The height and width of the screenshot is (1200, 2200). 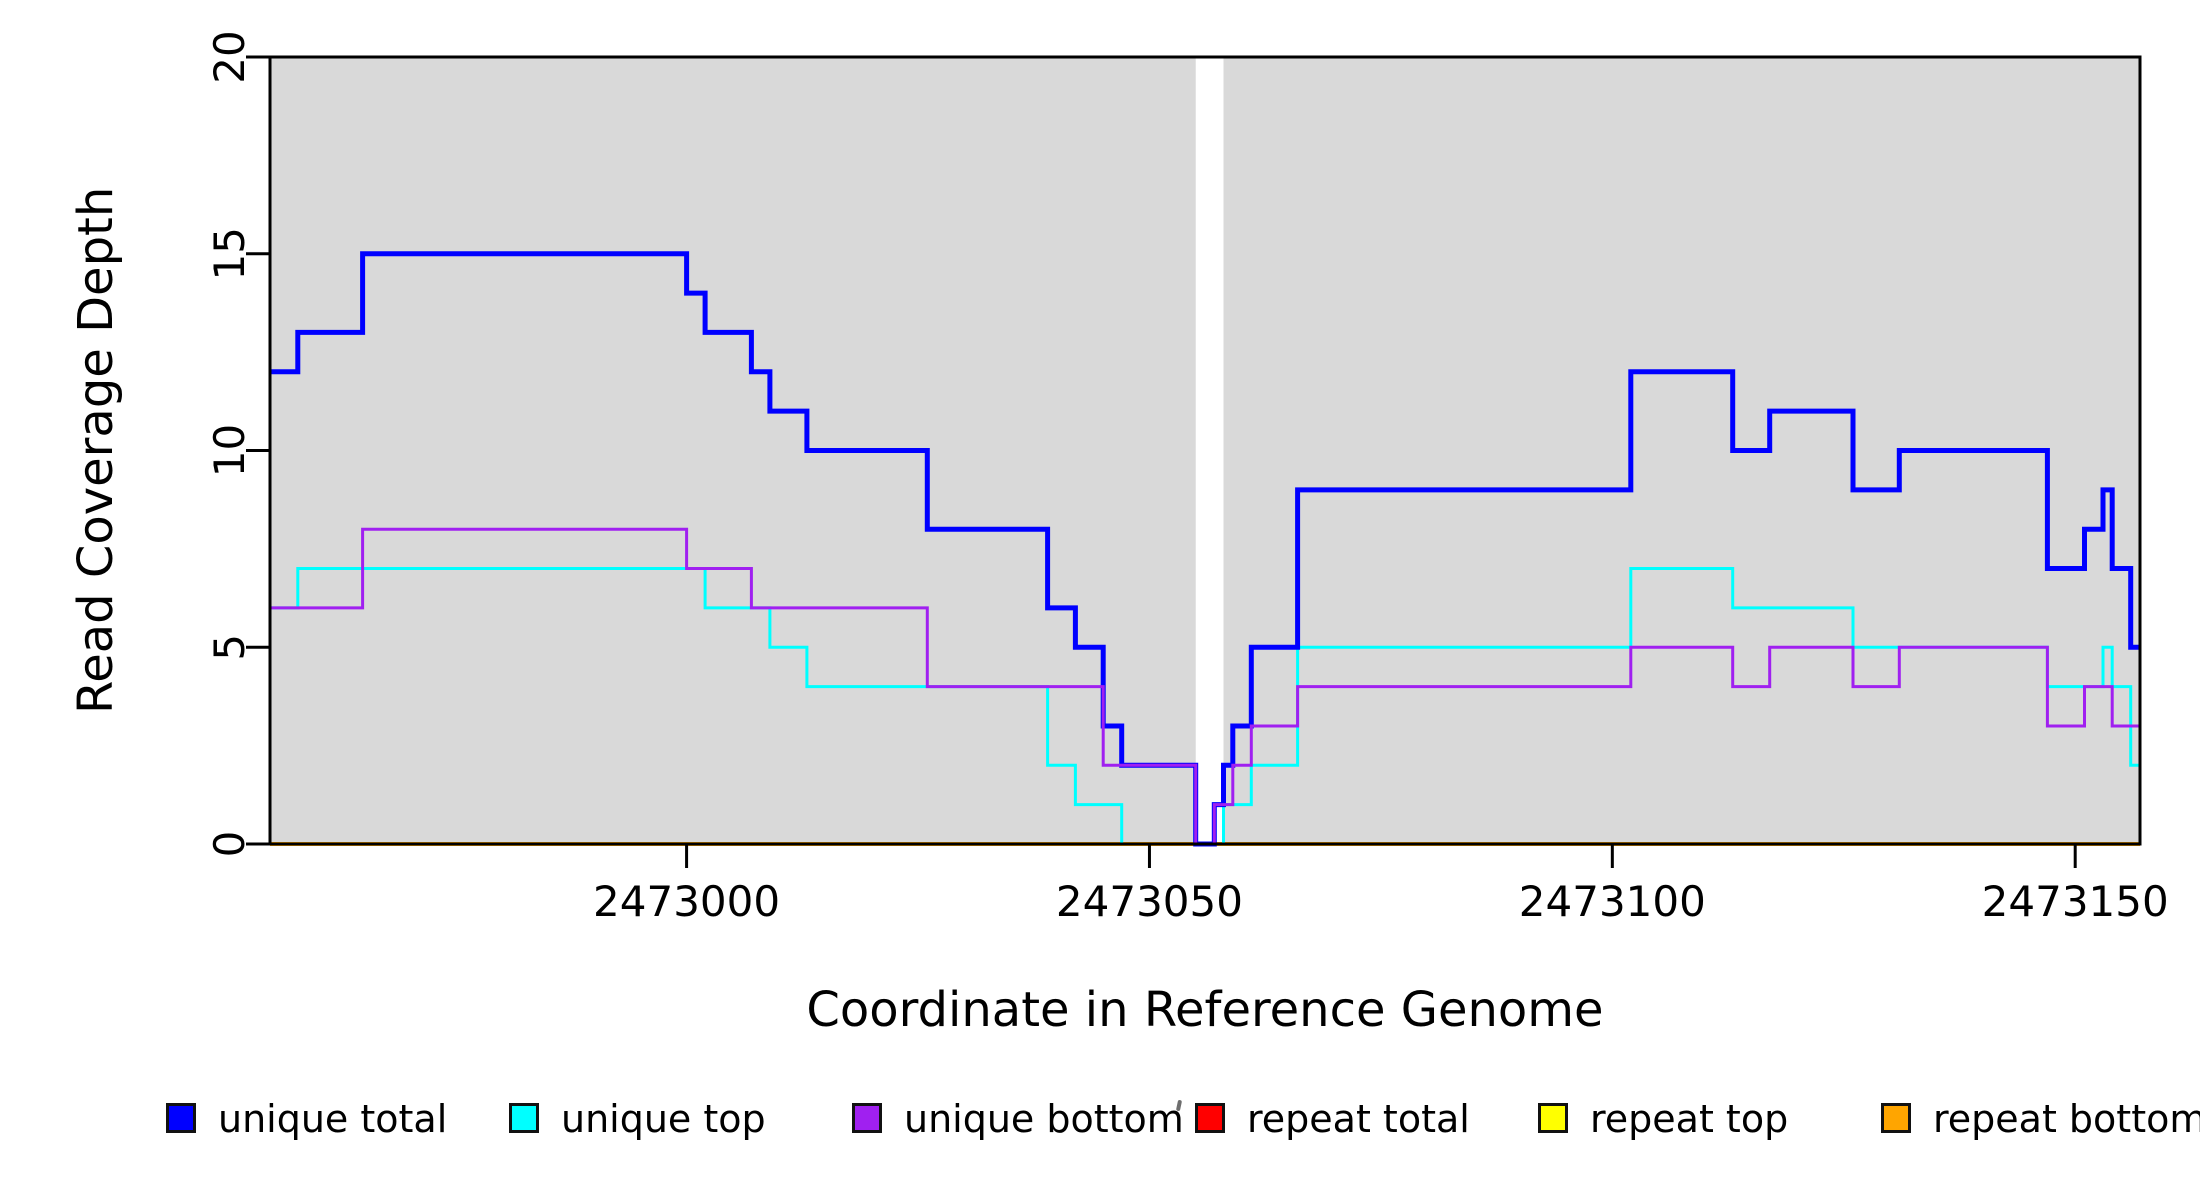 What do you see at coordinates (1896, 1118) in the screenshot?
I see `legend-swatch-repeat-bottom` at bounding box center [1896, 1118].